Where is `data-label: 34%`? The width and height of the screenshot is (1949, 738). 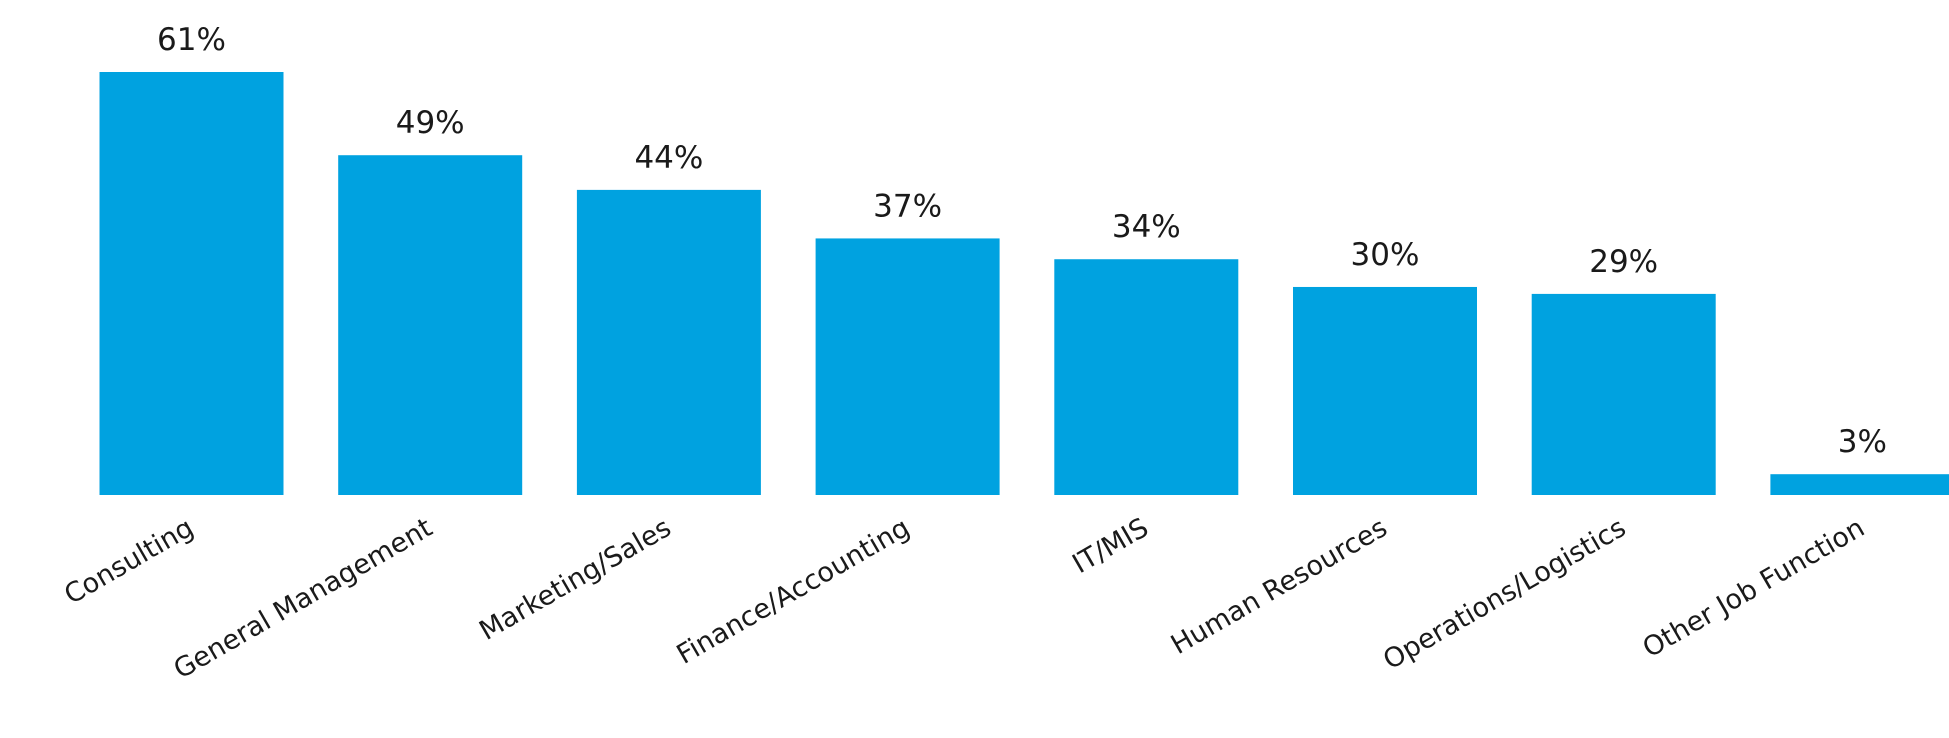 data-label: 34% is located at coordinates (1146, 227).